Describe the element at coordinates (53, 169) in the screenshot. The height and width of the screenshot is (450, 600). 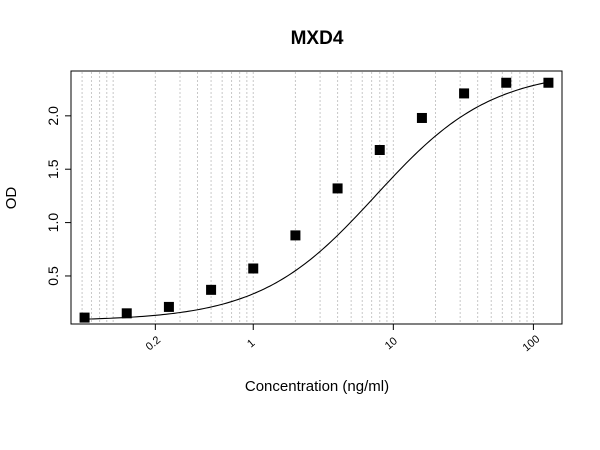
I see `y-tick-label: 1.5` at that location.